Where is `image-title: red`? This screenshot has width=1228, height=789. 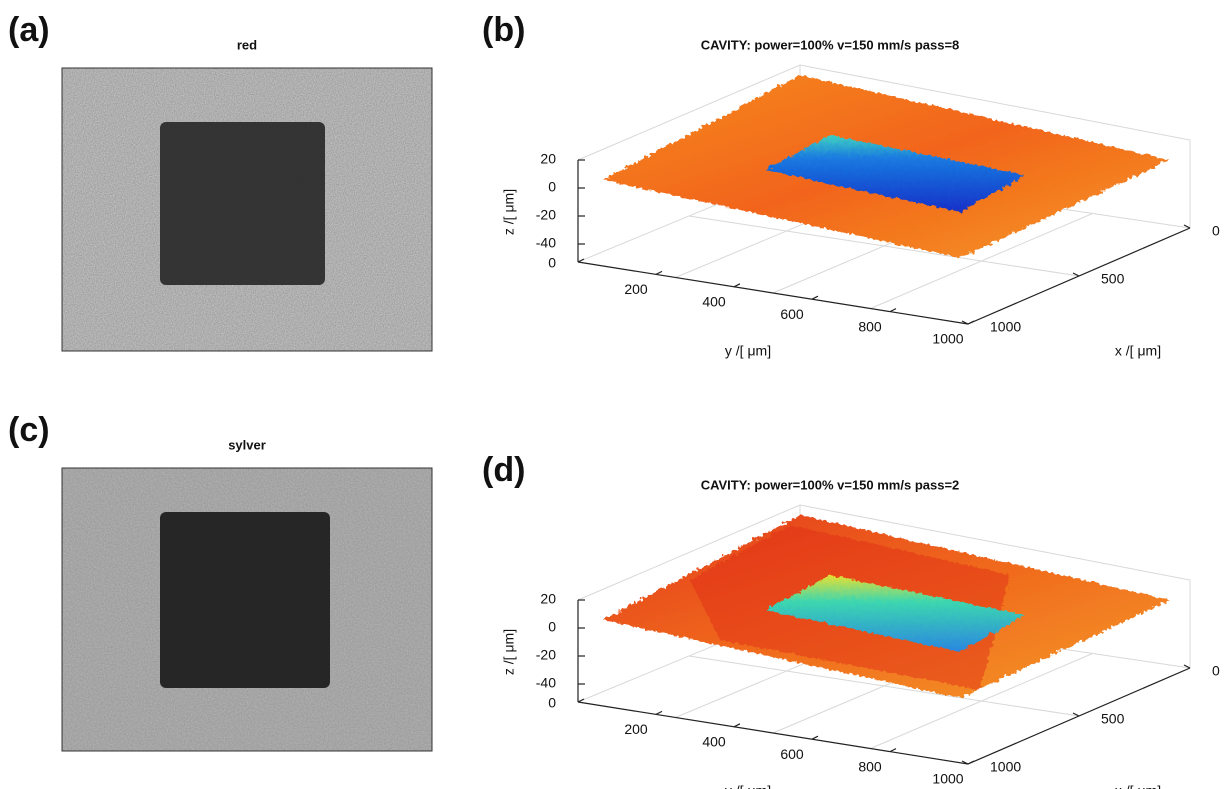 image-title: red is located at coordinates (247, 44).